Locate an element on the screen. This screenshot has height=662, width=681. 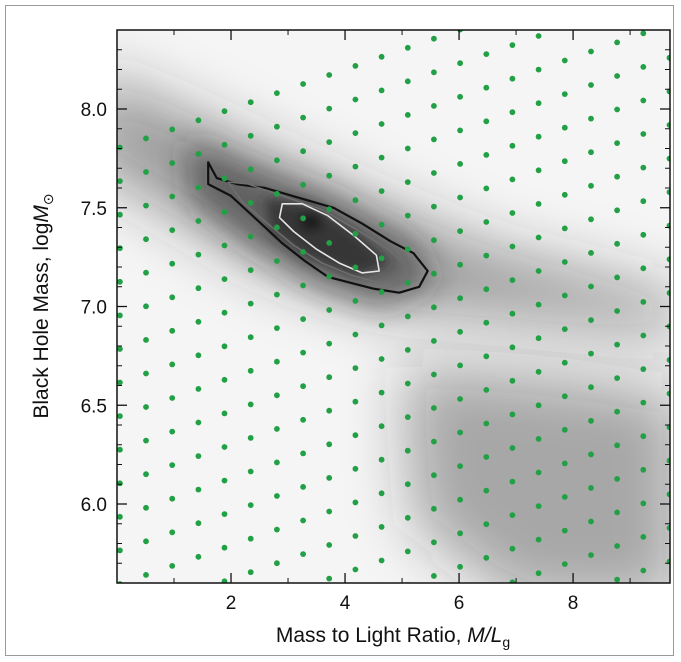
shade-band-lower is located at coordinates (536, 474).